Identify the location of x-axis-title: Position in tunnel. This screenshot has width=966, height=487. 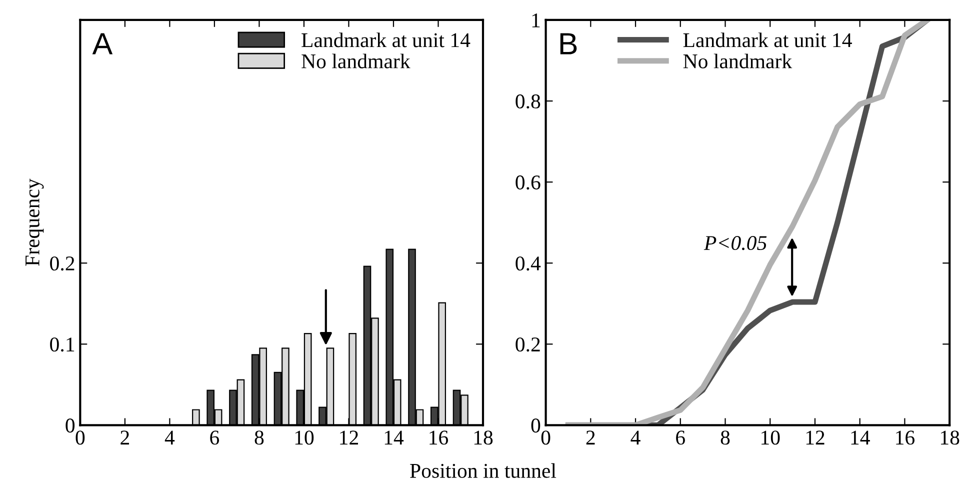
(483, 470).